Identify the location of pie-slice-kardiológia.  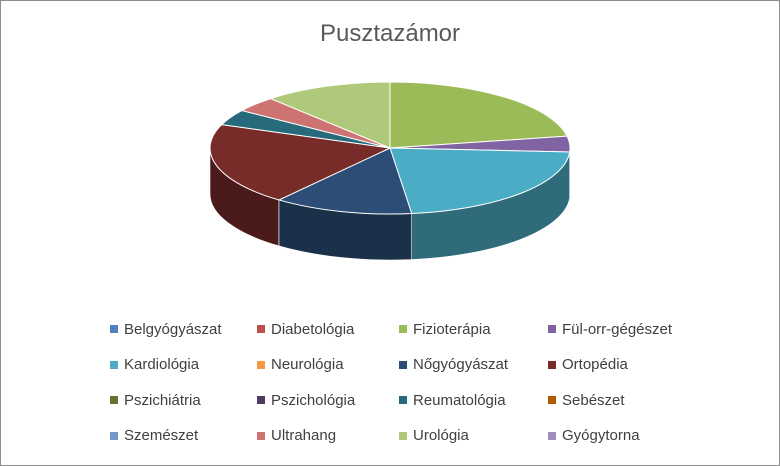
(480, 181).